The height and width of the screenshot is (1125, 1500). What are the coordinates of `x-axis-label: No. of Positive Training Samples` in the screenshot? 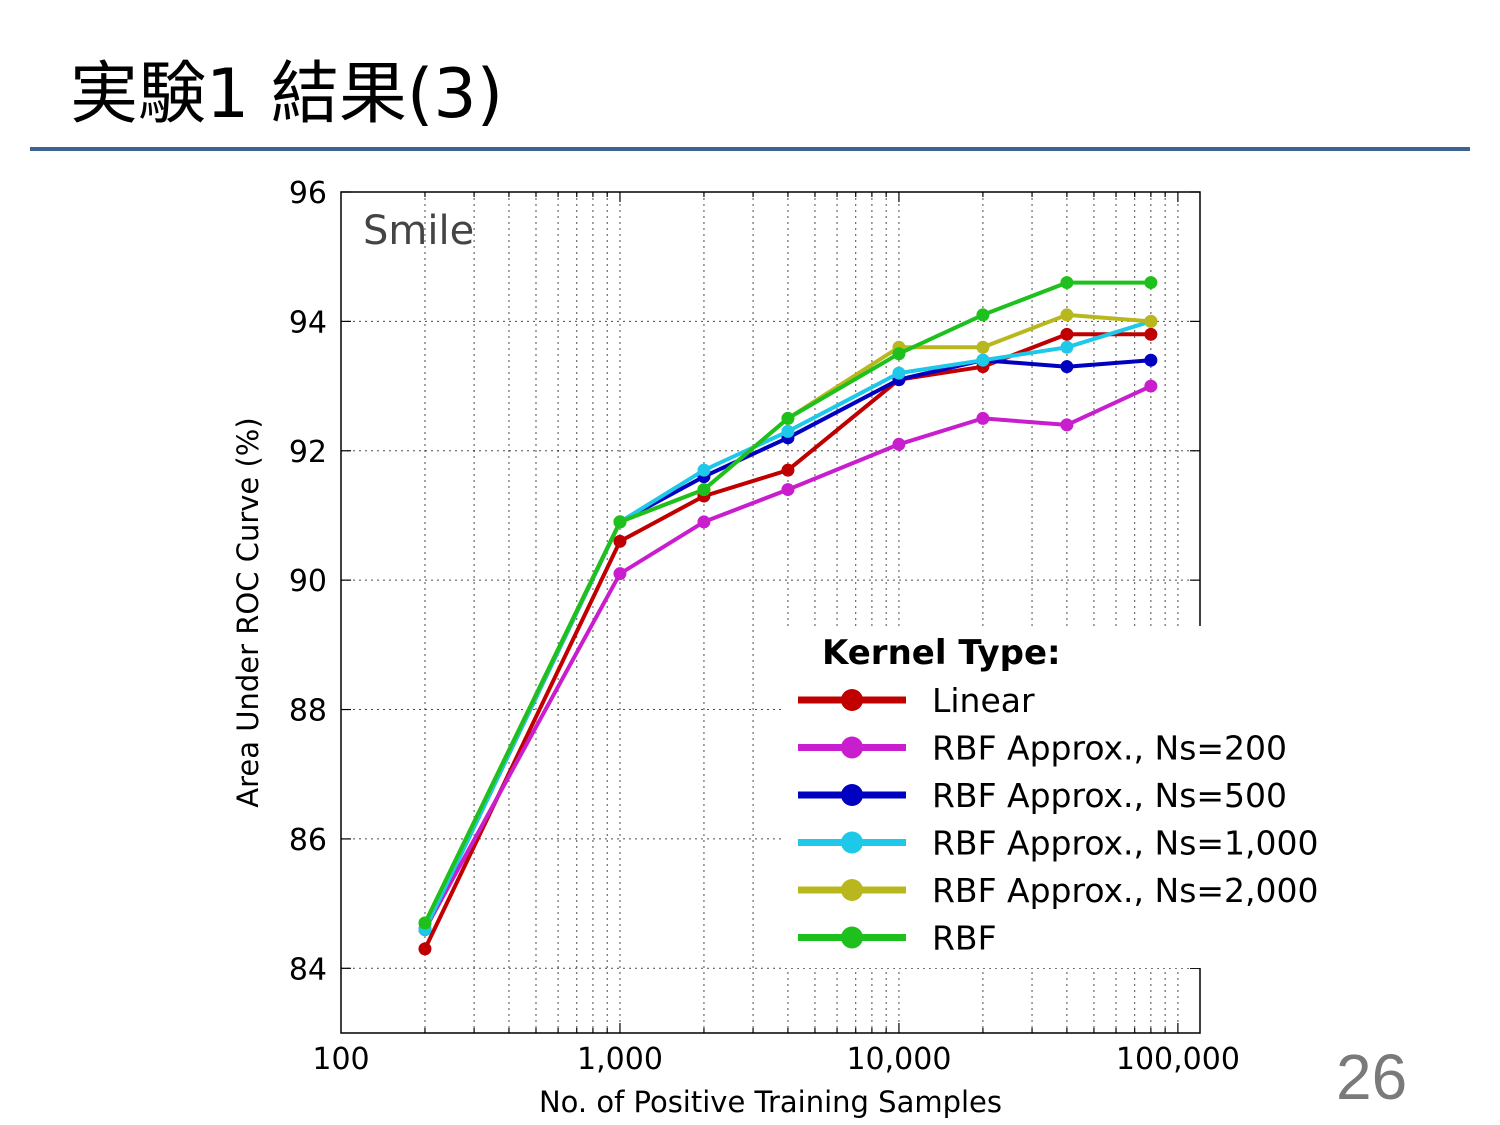 It's located at (770, 1102).